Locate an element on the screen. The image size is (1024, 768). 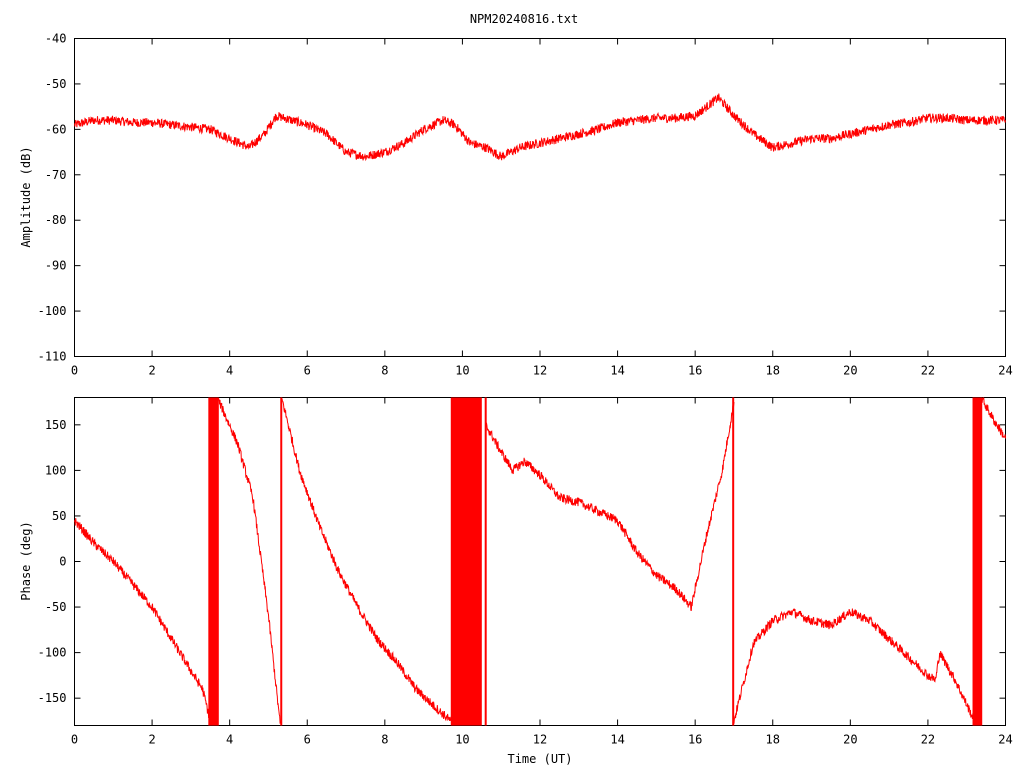
phase-x-tick-label: 4 is located at coordinates (229, 740).